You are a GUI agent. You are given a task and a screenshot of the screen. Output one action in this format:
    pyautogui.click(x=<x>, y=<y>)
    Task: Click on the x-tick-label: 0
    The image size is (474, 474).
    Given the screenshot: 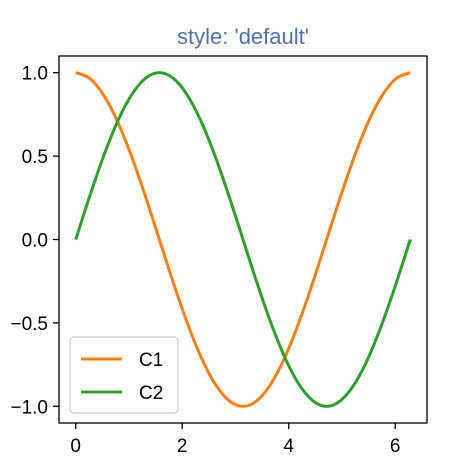 What is the action you would take?
    pyautogui.click(x=75, y=446)
    